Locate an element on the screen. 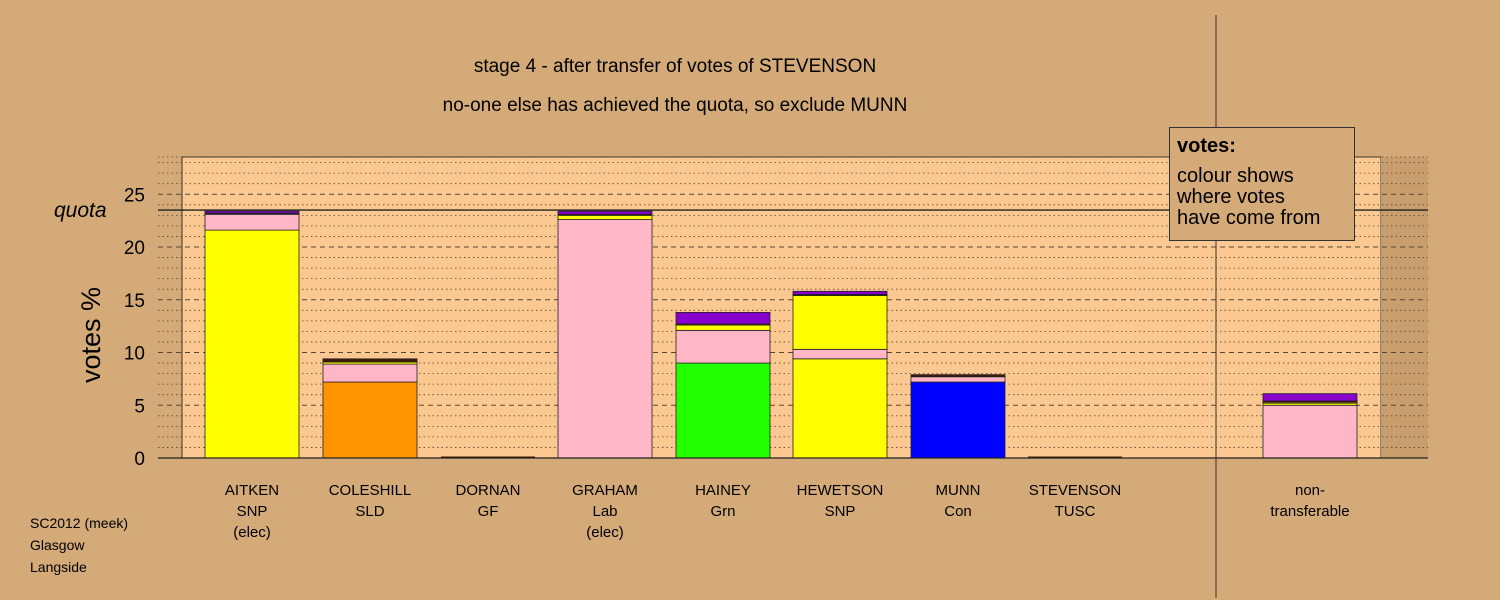  footer-caption: SC2012 (meek) Glasgow Langside is located at coordinates (79, 545).